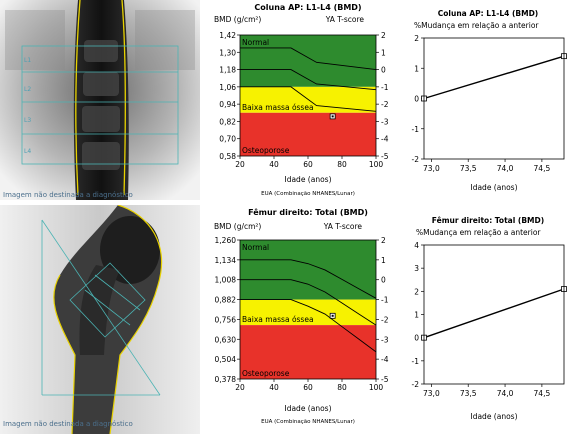 This screenshot has height=434, width=575. What do you see at coordinates (226, 260) in the screenshot?
I see `y-tick-label: 1,134` at bounding box center [226, 260].